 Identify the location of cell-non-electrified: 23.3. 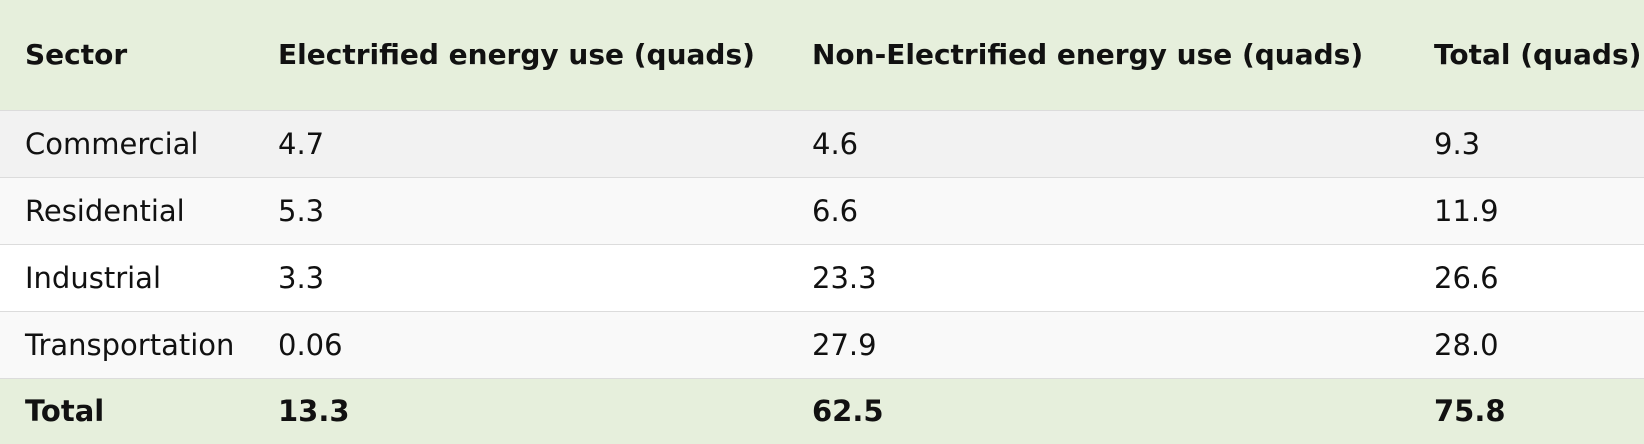
(844, 277).